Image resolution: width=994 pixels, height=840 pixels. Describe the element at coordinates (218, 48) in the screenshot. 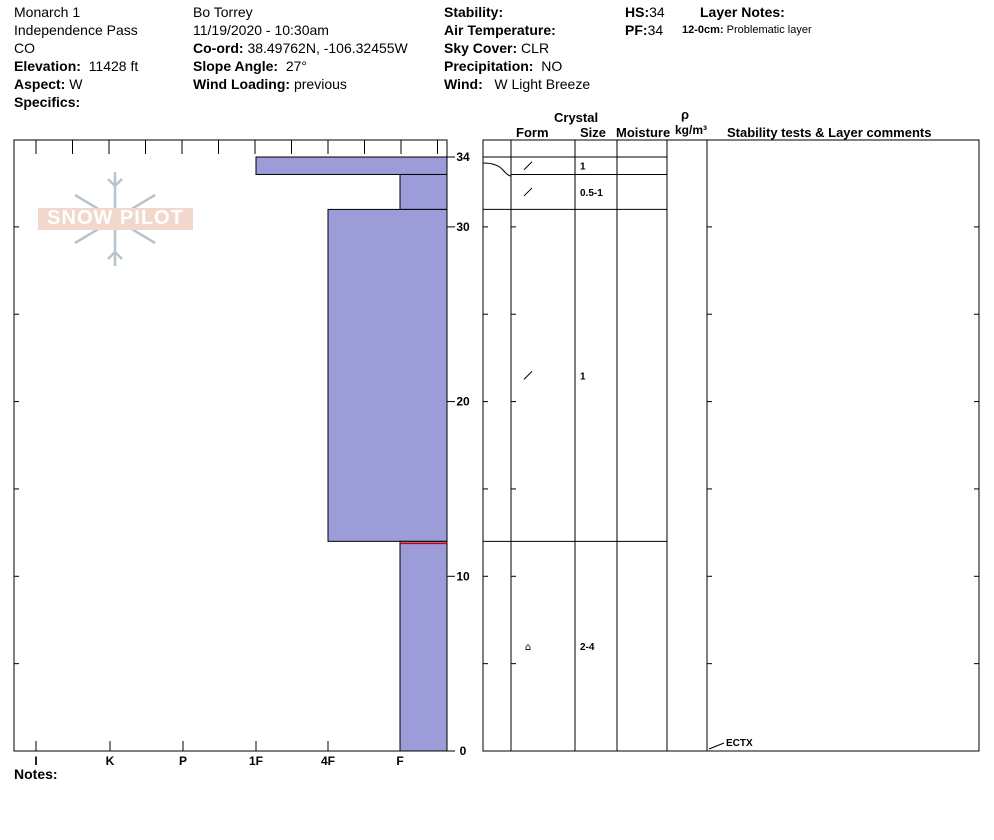

I see `coord-label: Co-ord:` at that location.